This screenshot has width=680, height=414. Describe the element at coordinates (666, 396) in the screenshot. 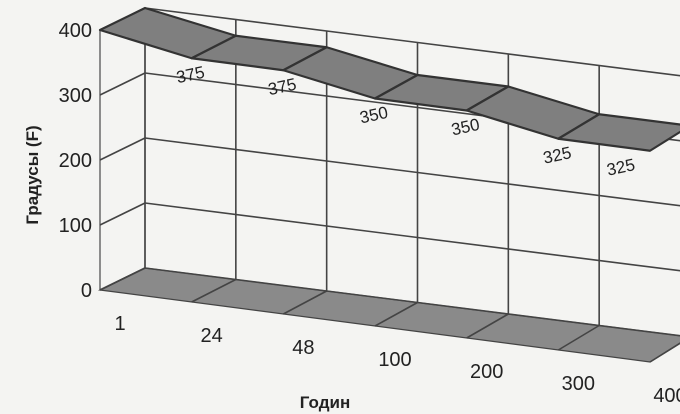

I see `x-tick-label: 400` at that location.